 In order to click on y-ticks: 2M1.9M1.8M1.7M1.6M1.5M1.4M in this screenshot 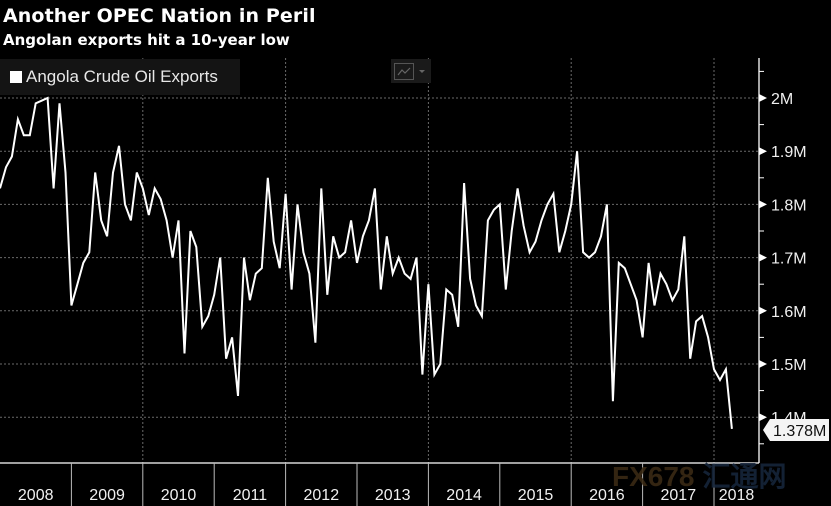, I will do `click(783, 257)`.